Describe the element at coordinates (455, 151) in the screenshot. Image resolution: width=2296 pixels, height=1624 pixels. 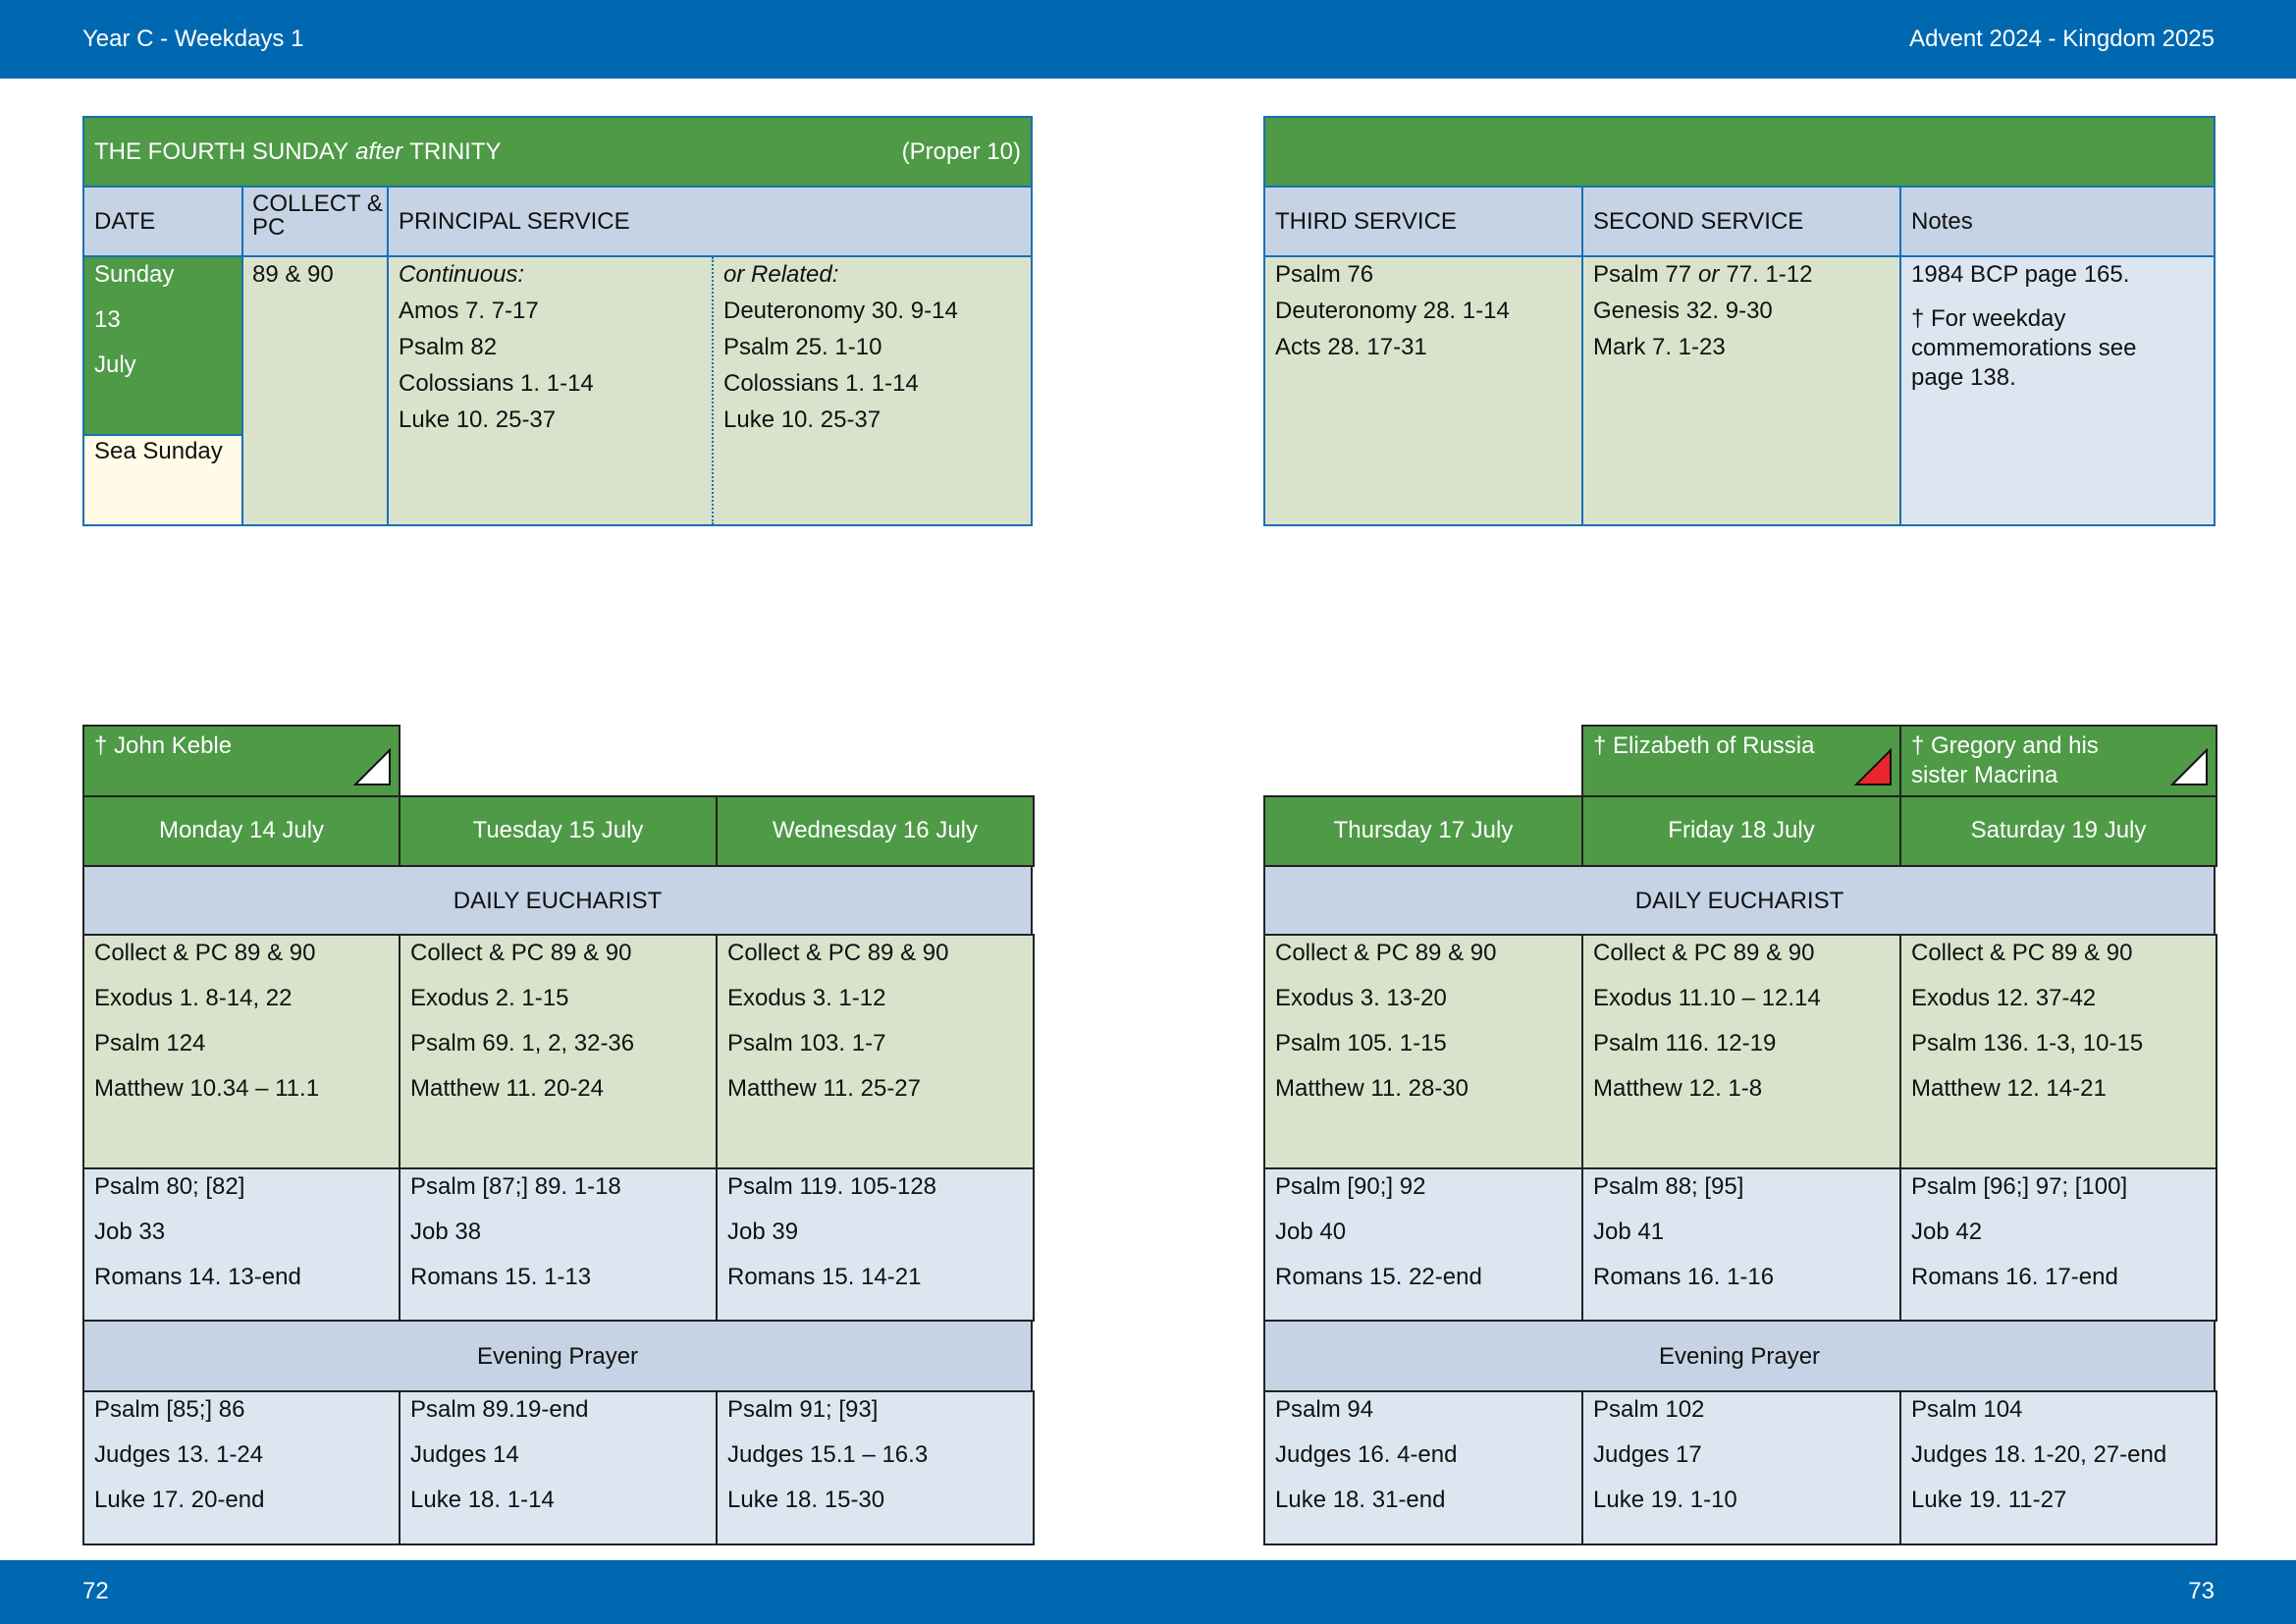
I see `text-part: TRINITY` at that location.